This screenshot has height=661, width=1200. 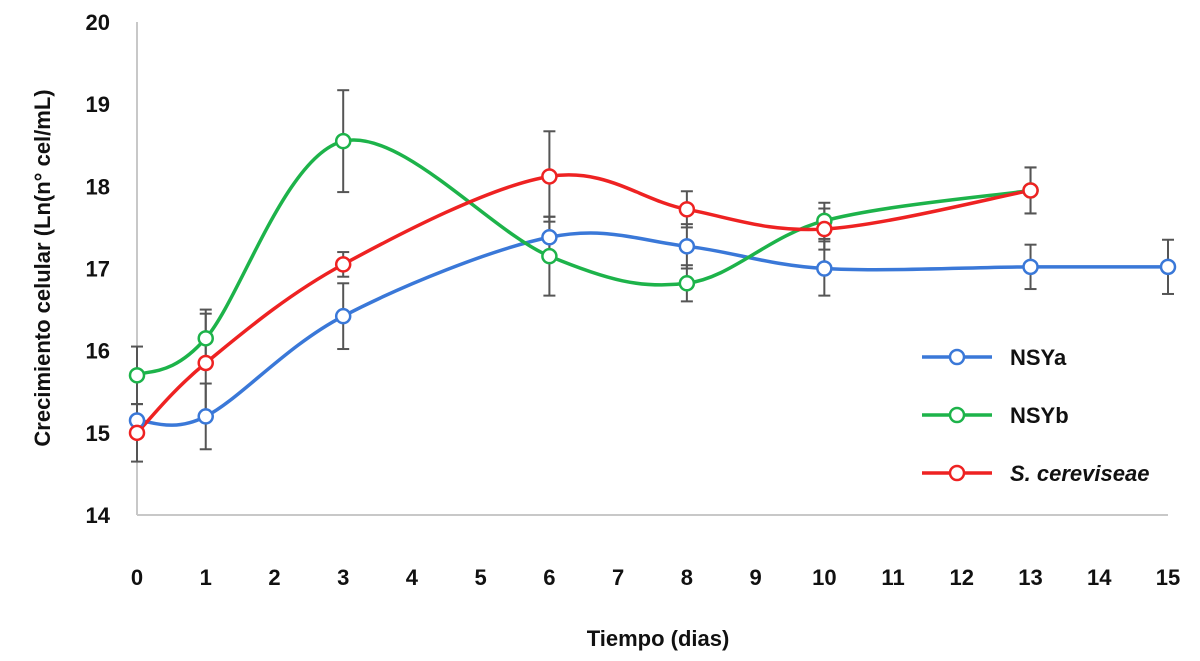 I want to click on y-tick-label: 15, so click(x=98, y=433).